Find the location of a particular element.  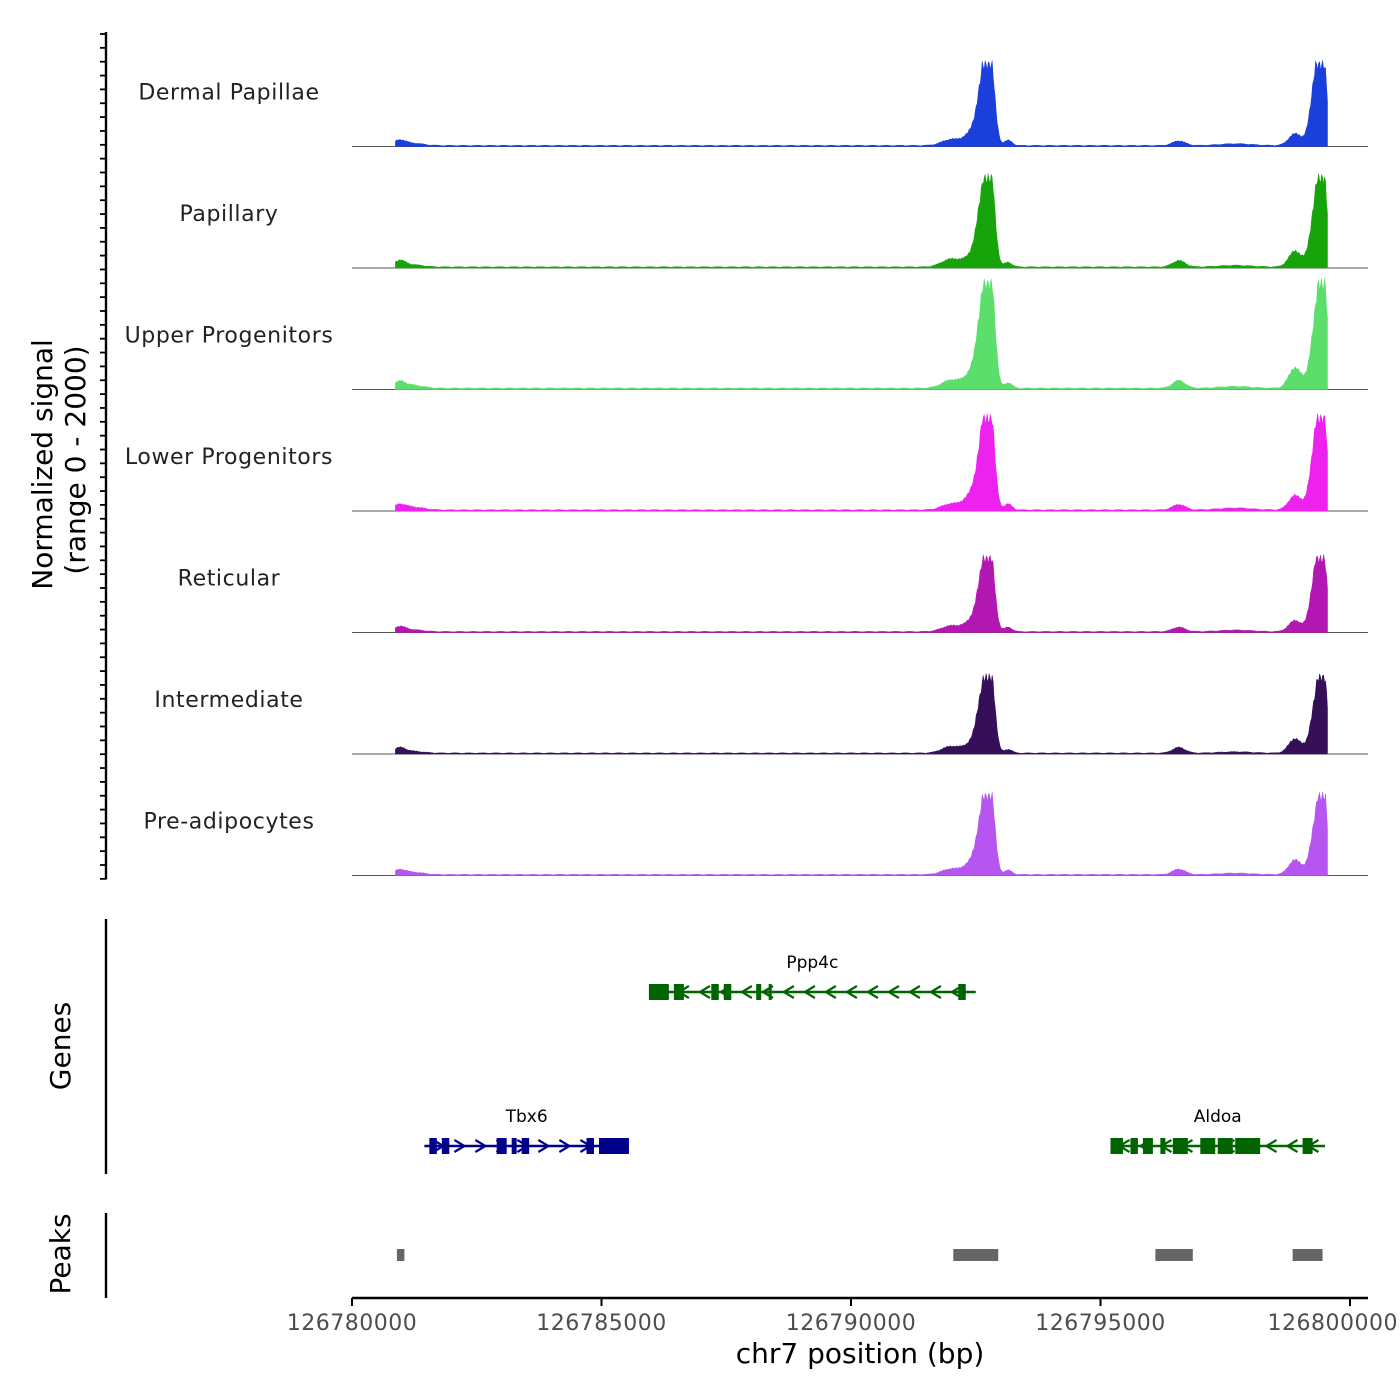

y-axis-title: Normalized signal (range 0 - 2000) is located at coordinates (59, 459).